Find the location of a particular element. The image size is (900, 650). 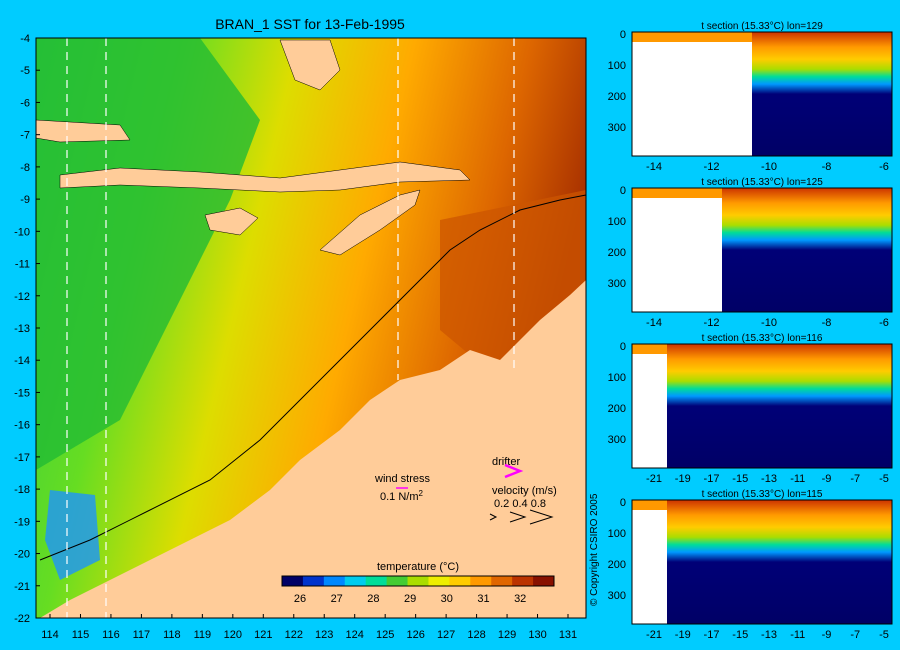

island-chain is located at coordinates (265, 177).